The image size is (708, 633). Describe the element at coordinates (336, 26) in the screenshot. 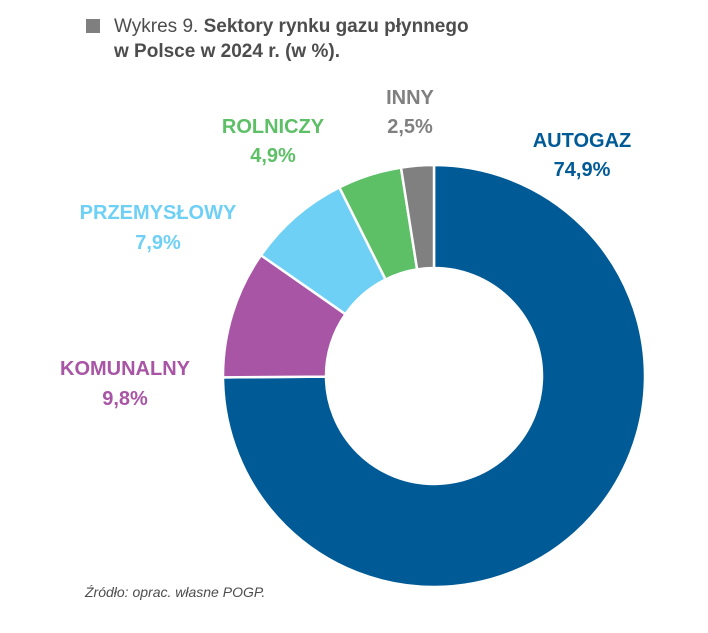

I see `title-line1: Sektory rynku gazu płynnego` at that location.